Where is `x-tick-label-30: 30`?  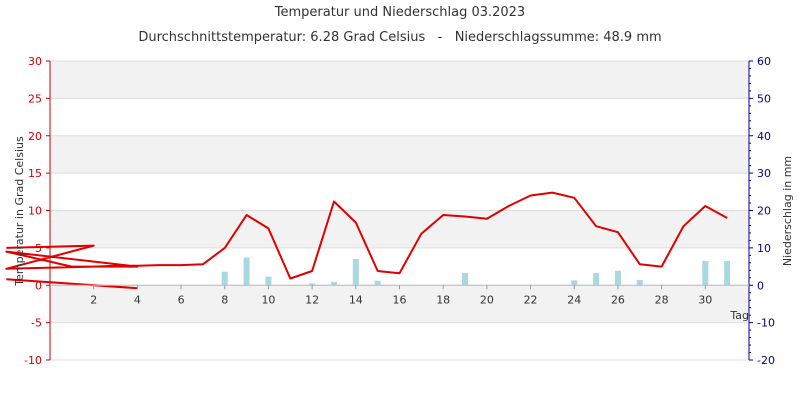 x-tick-label-30: 30 is located at coordinates (705, 299).